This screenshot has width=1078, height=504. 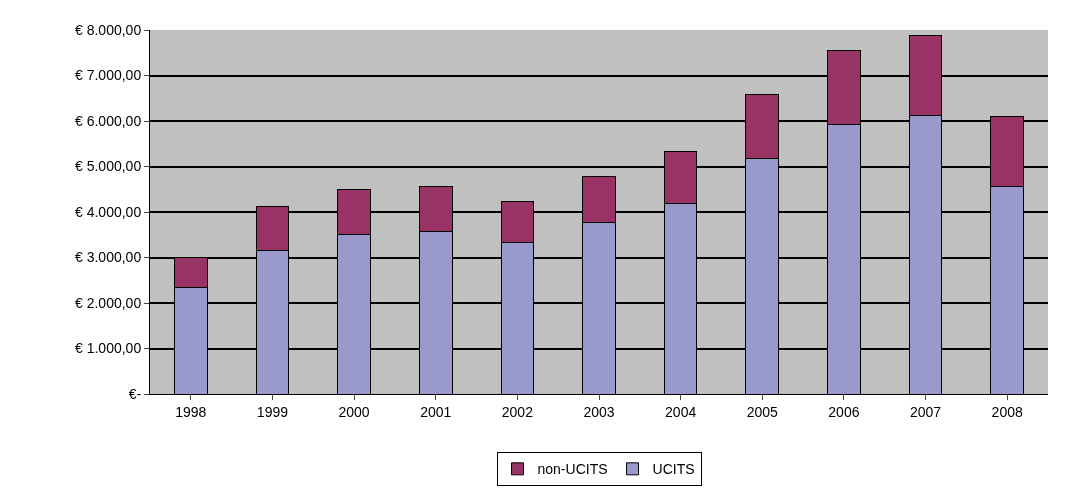 I want to click on y-tick-label: € 5.000,00, so click(x=108, y=166).